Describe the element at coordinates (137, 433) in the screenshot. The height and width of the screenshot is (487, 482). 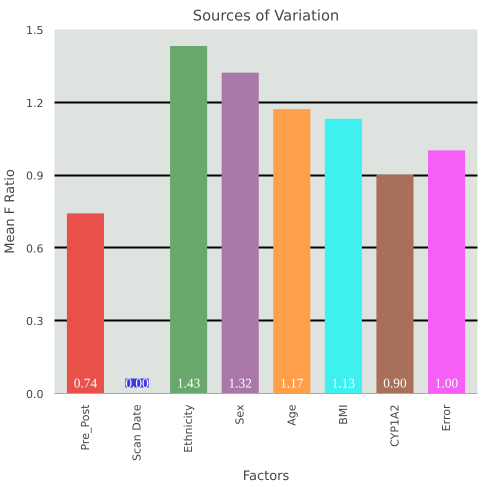
I see `x-tick-label: Scan Date` at that location.